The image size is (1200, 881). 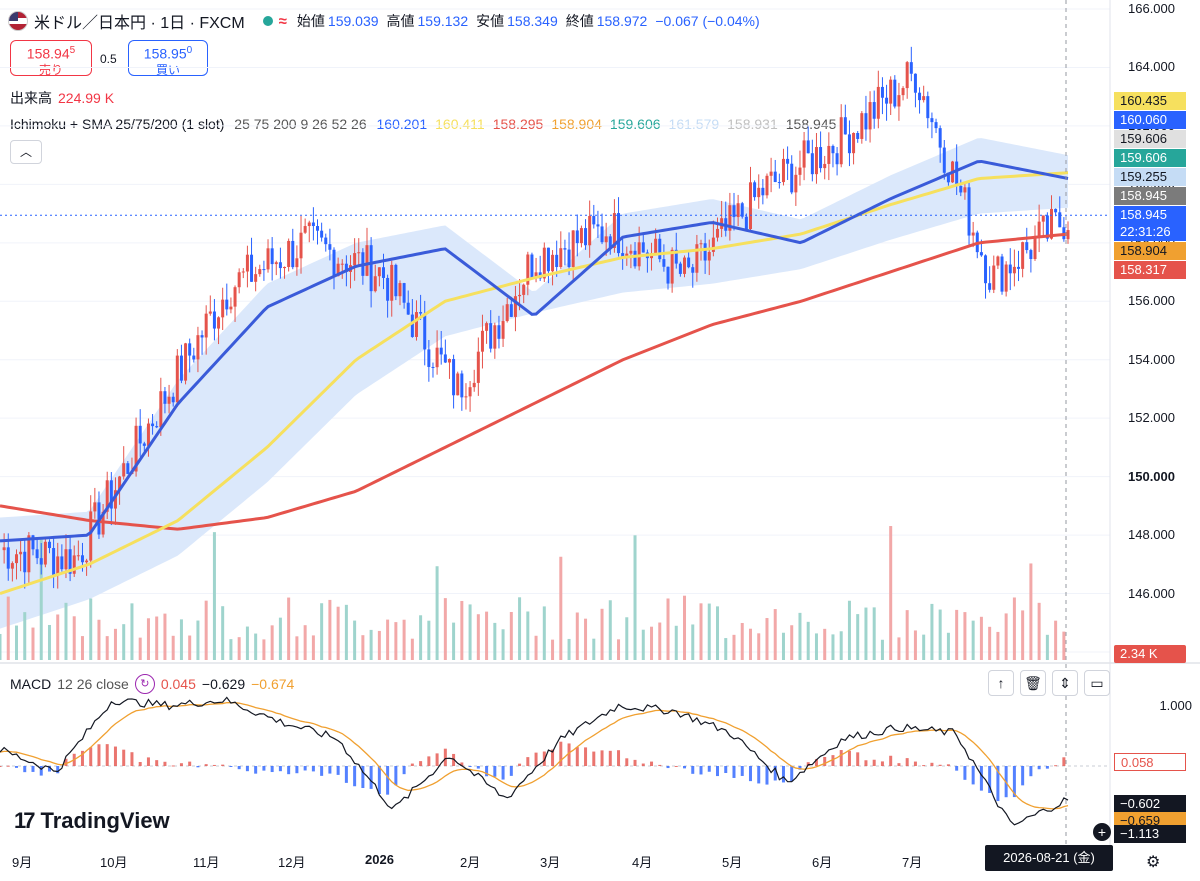 I want to click on maximize-pane-button: ▭, so click(x=1097, y=683).